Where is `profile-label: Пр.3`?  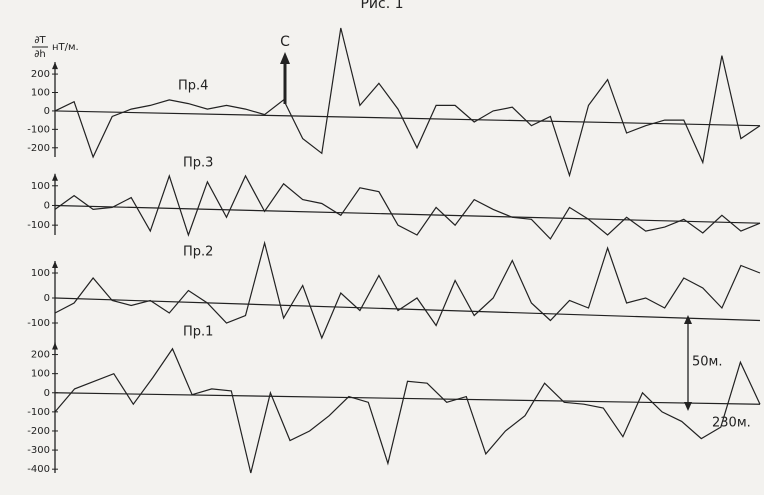
profile-label: Пр.3 is located at coordinates (198, 163).